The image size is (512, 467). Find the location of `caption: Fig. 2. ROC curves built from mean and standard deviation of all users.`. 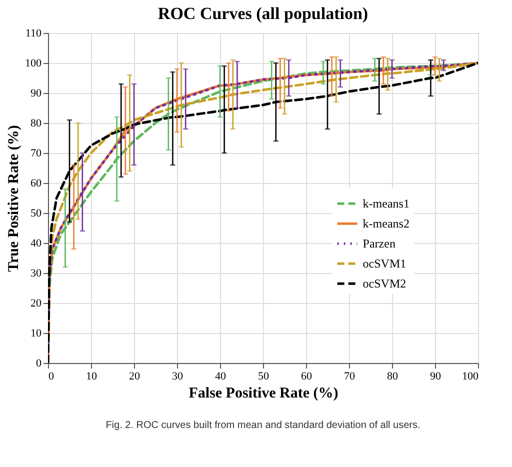

caption: Fig. 2. ROC curves built from mean and standard deviation of all users. is located at coordinates (263, 425).